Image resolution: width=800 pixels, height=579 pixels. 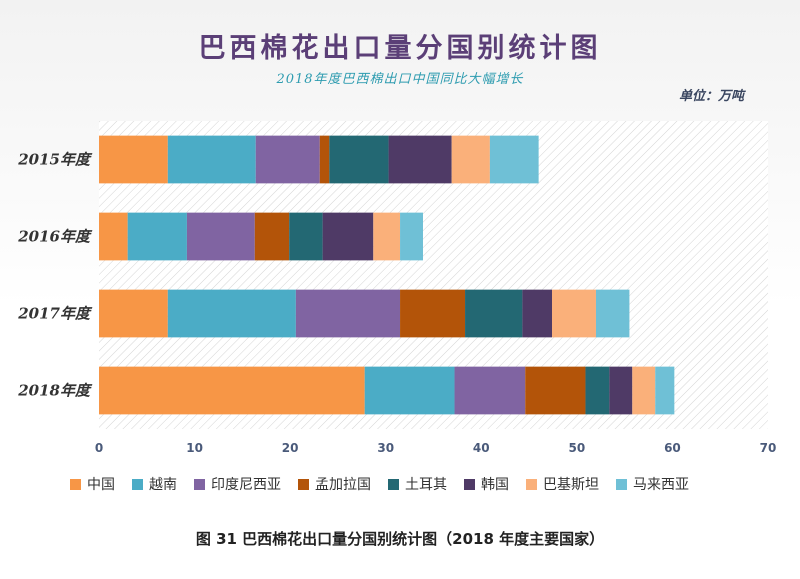 I want to click on legend-item: 韩国, so click(x=486, y=484).